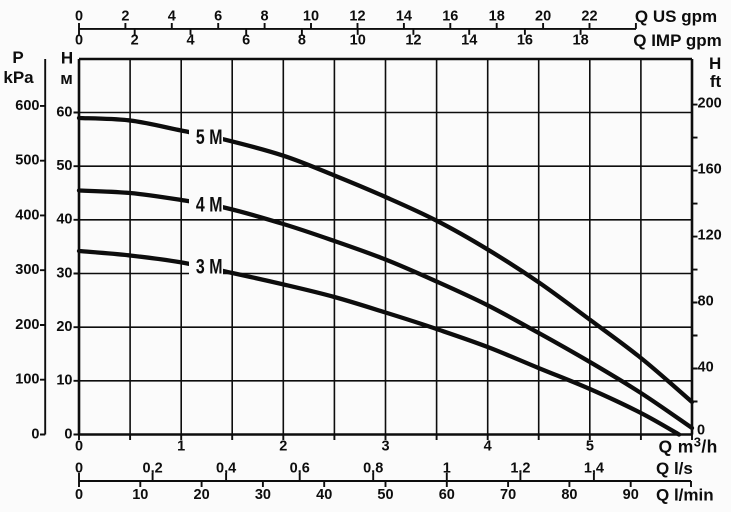 This screenshot has width=731, height=512. Describe the element at coordinates (520, 468) in the screenshot. I see `svg-text: 1,2` at that location.